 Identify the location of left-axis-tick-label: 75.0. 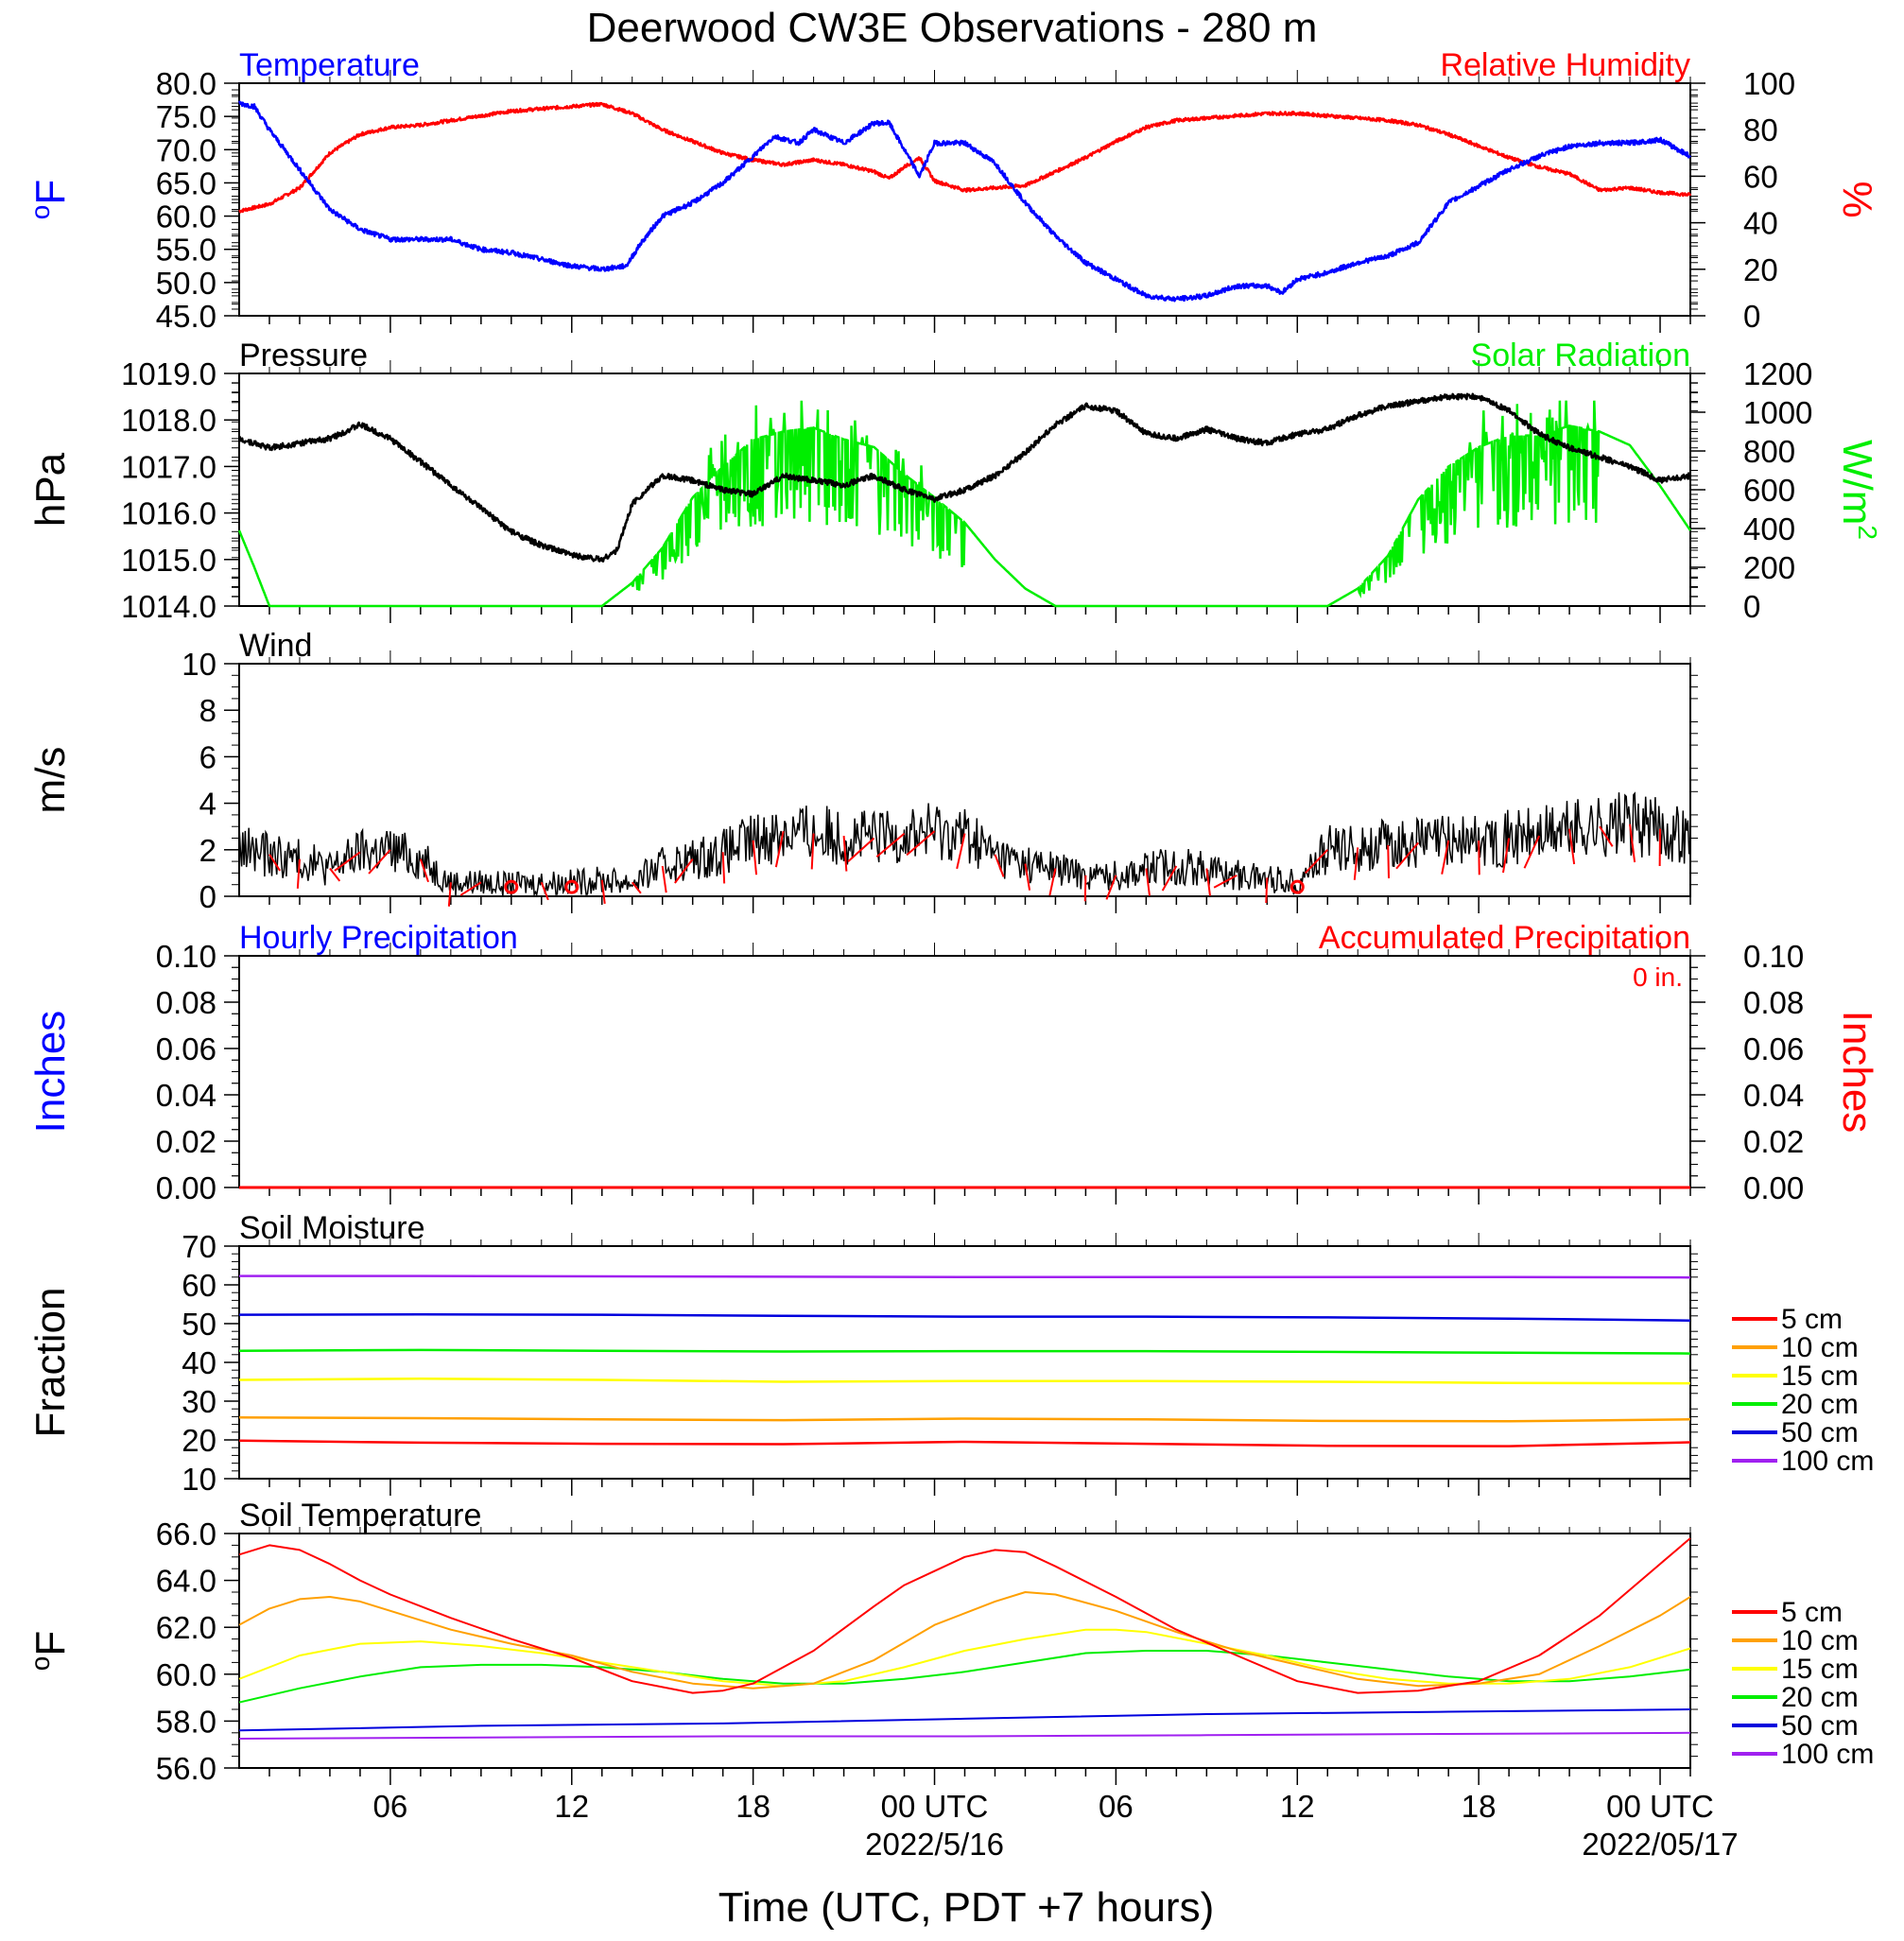
(186, 117).